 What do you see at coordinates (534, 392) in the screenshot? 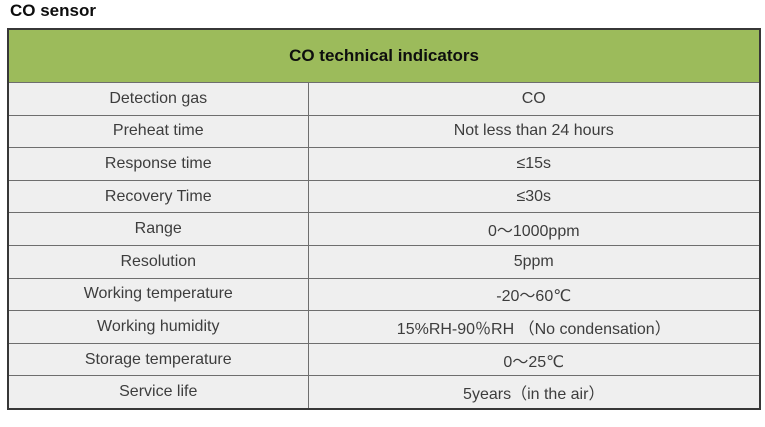
I see `spec-value: 5years（in the air）` at bounding box center [534, 392].